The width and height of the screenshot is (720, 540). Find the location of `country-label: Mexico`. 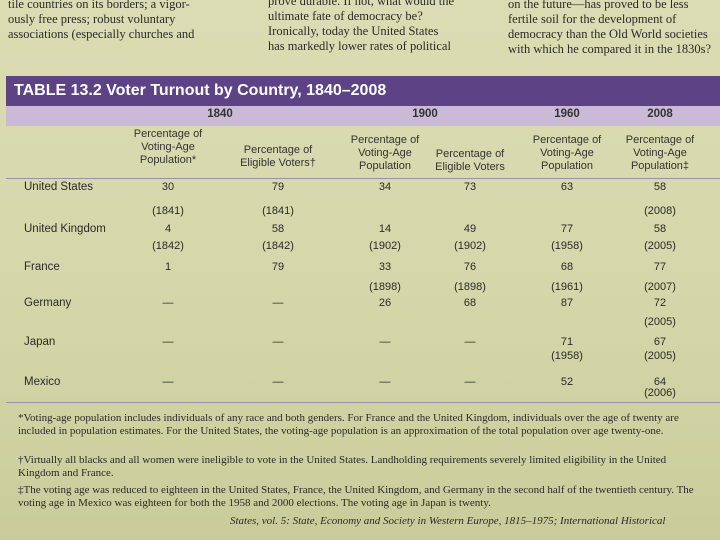

country-label: Mexico is located at coordinates (42, 382).